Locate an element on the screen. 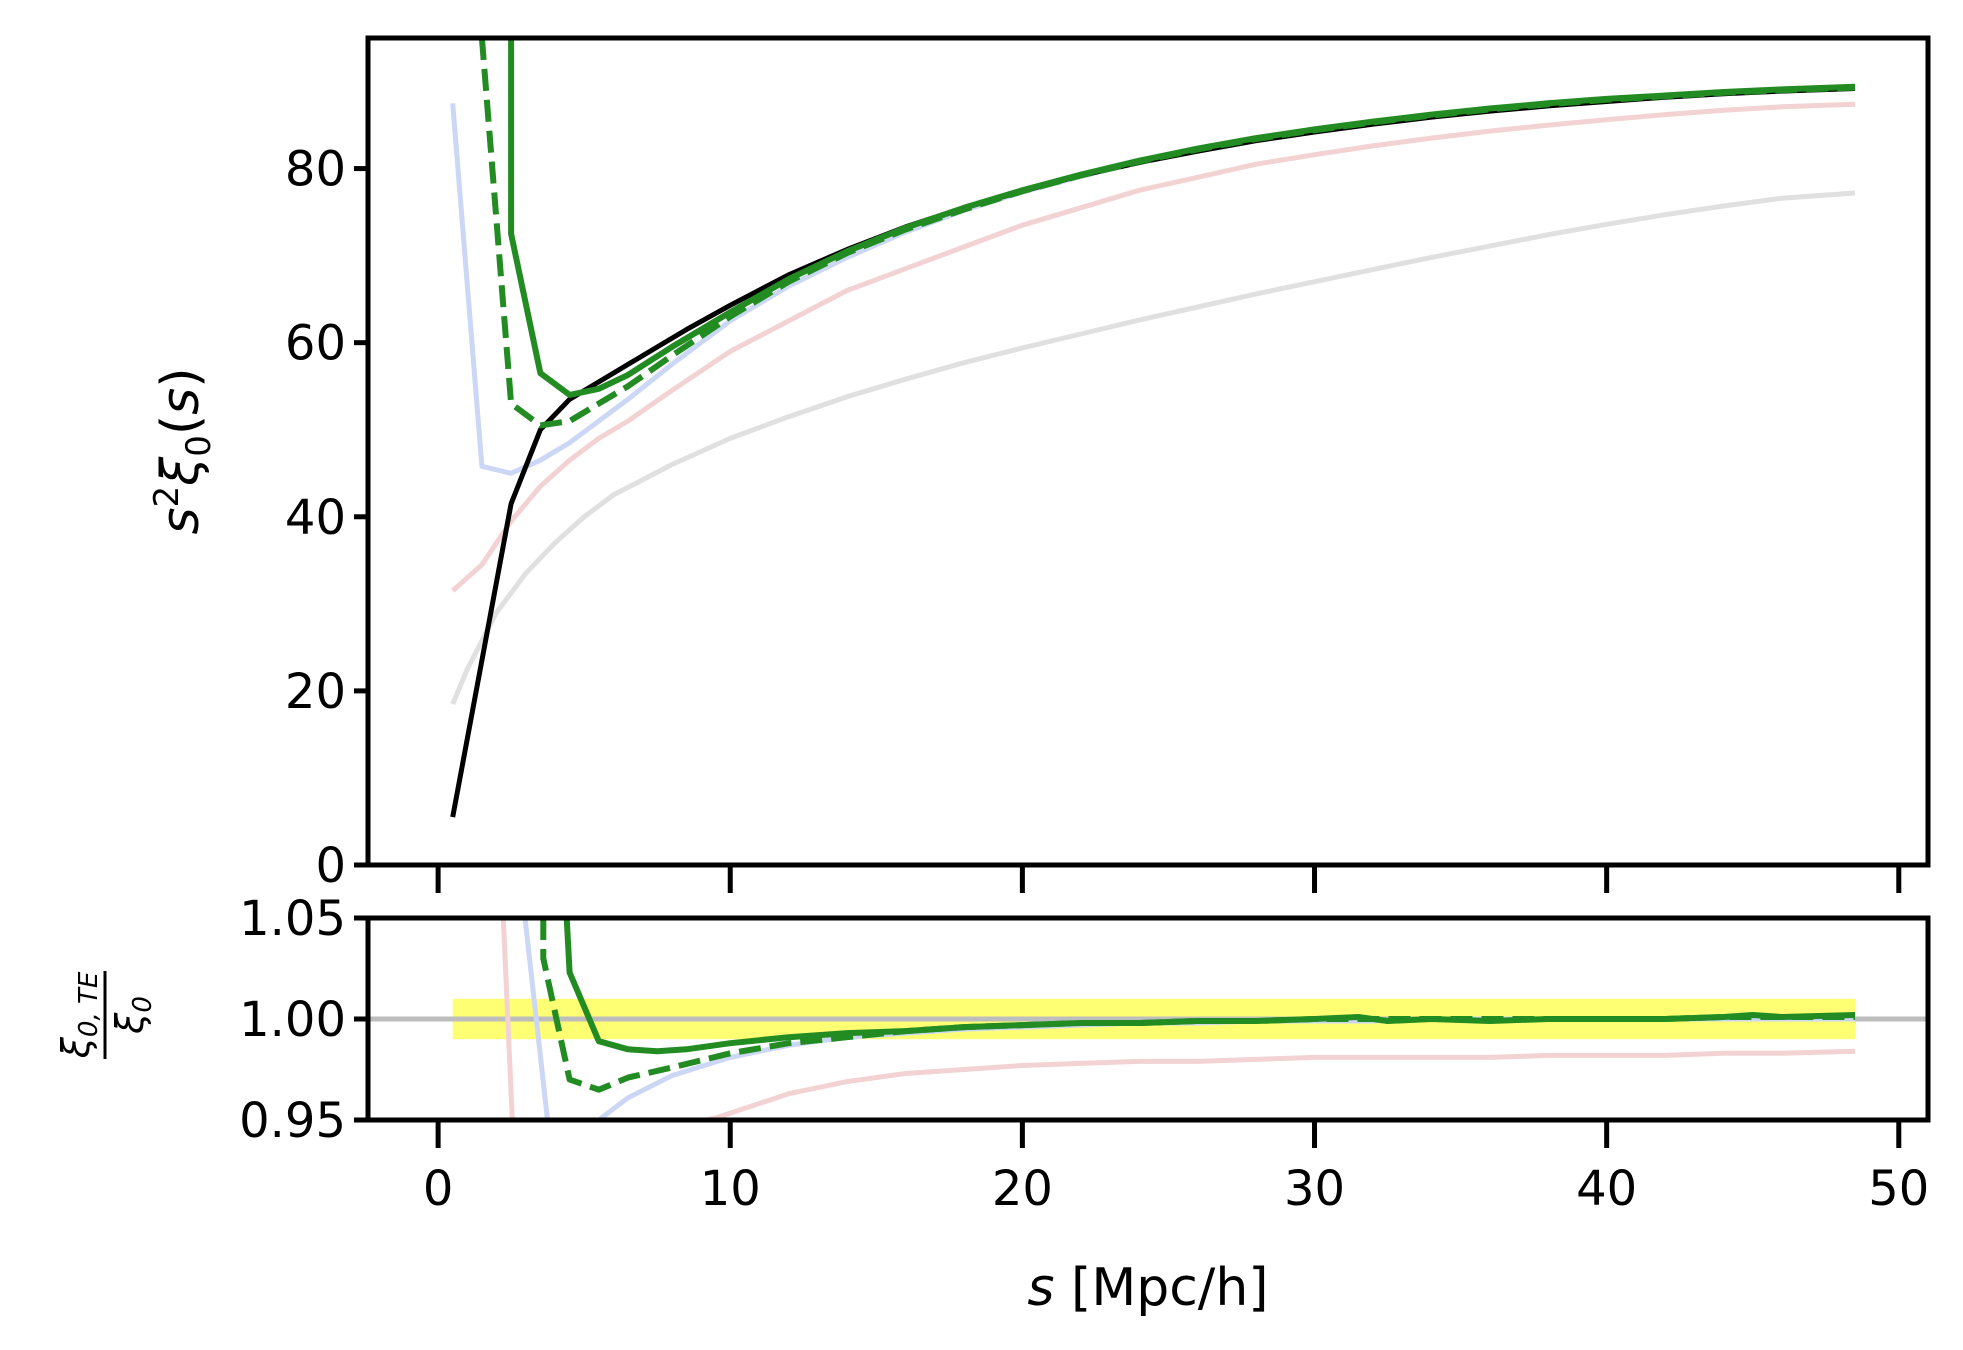 This screenshot has width=1963, height=1350. bot-x-tick-label: 50 is located at coordinates (1898, 1189).